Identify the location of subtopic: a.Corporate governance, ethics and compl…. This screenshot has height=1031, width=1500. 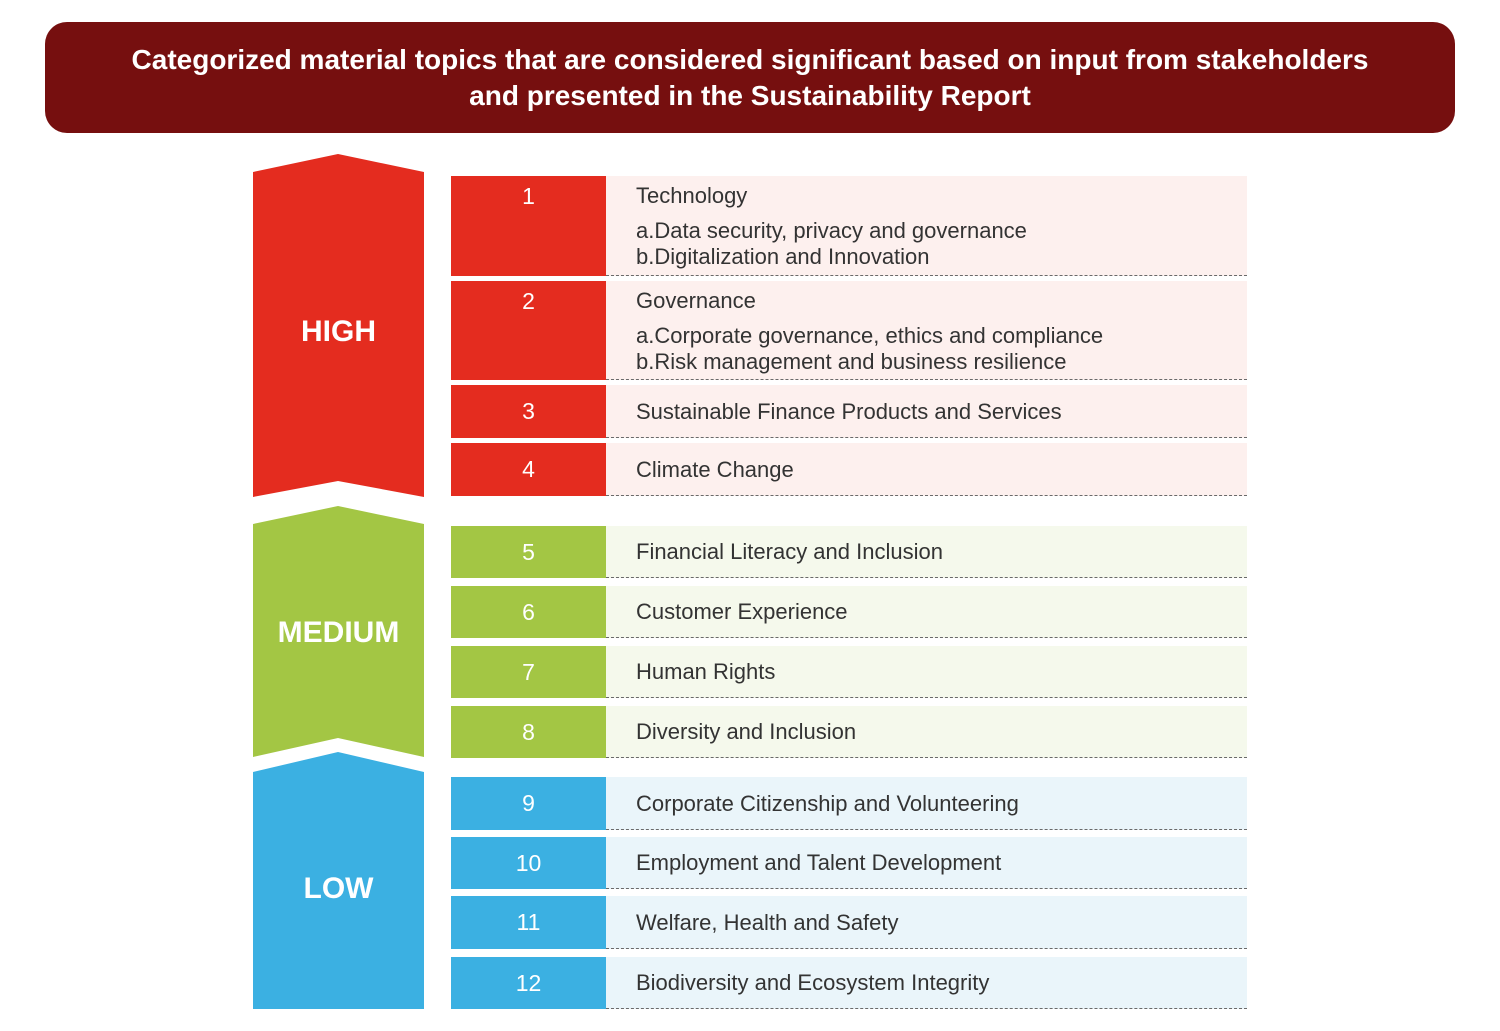
(870, 335).